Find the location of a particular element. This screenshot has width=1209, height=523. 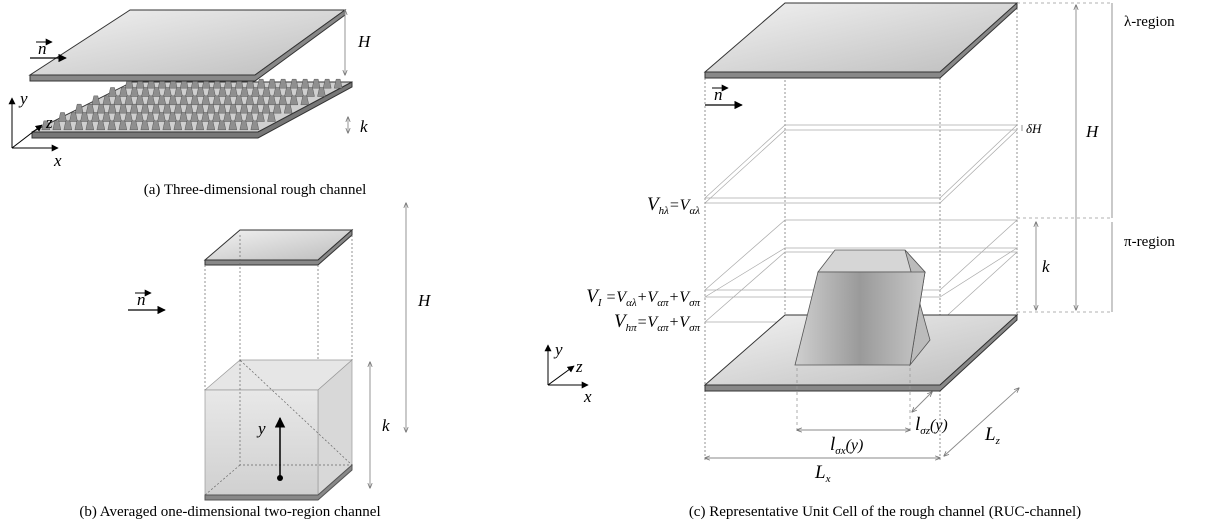

caption: (a) Three-dimensional rough channel is located at coordinates (255, 190).